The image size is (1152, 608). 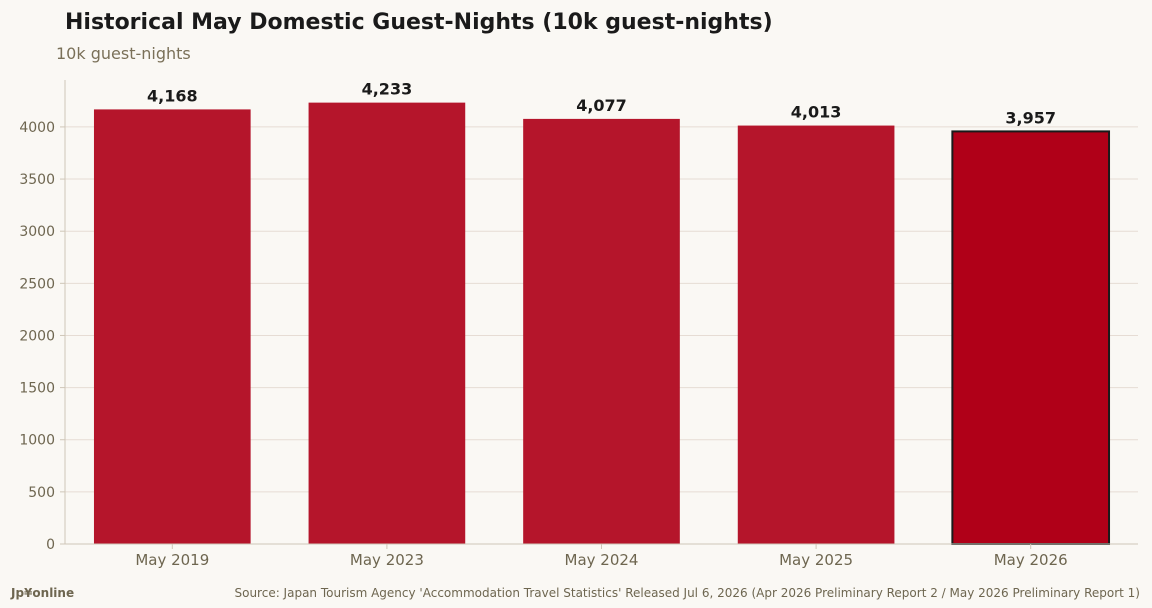 What do you see at coordinates (37, 441) in the screenshot?
I see `y-tick-label: 1000` at bounding box center [37, 441].